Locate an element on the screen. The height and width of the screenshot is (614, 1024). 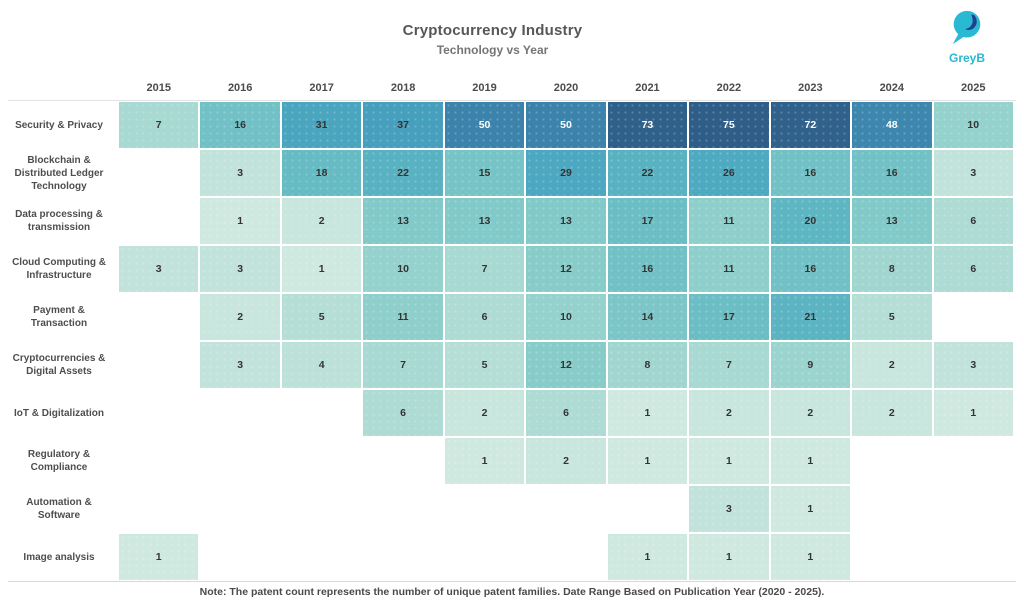
year-label: 2024 is located at coordinates (892, 88).